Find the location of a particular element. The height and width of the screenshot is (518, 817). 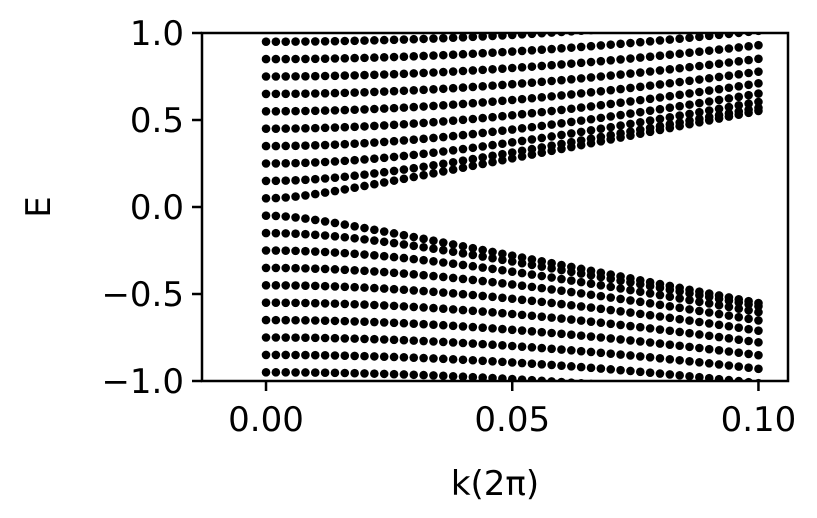

x-tick-label: 0.05 is located at coordinates (512, 420).